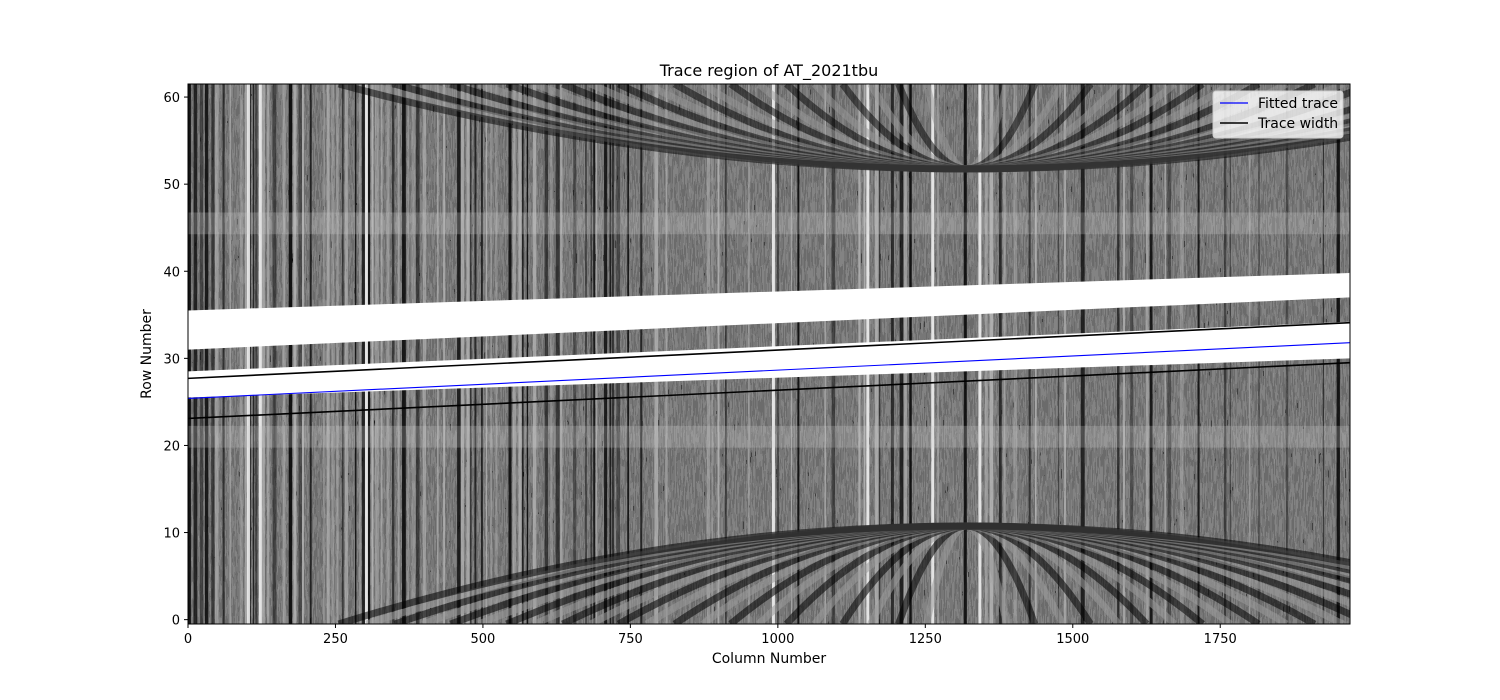 The height and width of the screenshot is (700, 1500). Describe the element at coordinates (769, 71) in the screenshot. I see `chart-title: Trace region of AT_2021tbu` at that location.